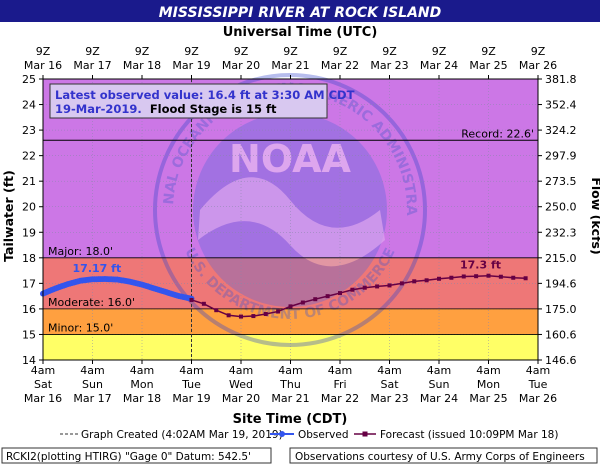  I want to click on top-axis-title: Universal Time (UTC), so click(300, 32).